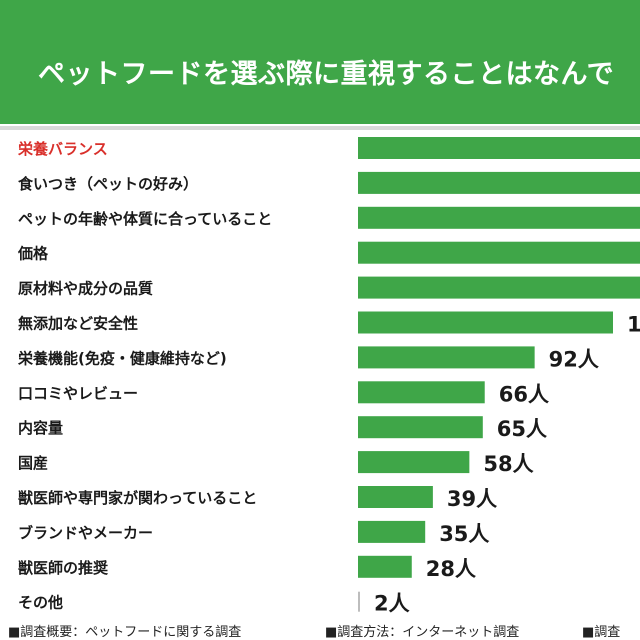  I want to click on category-label: 栄養バランス, so click(62, 149).